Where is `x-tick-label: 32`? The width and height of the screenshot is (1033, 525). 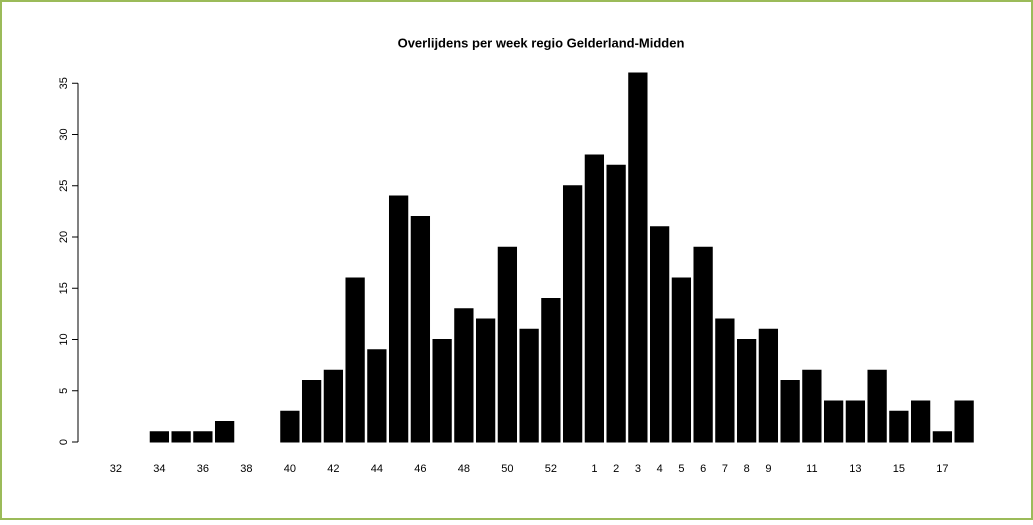 x-tick-label: 32 is located at coordinates (116, 469).